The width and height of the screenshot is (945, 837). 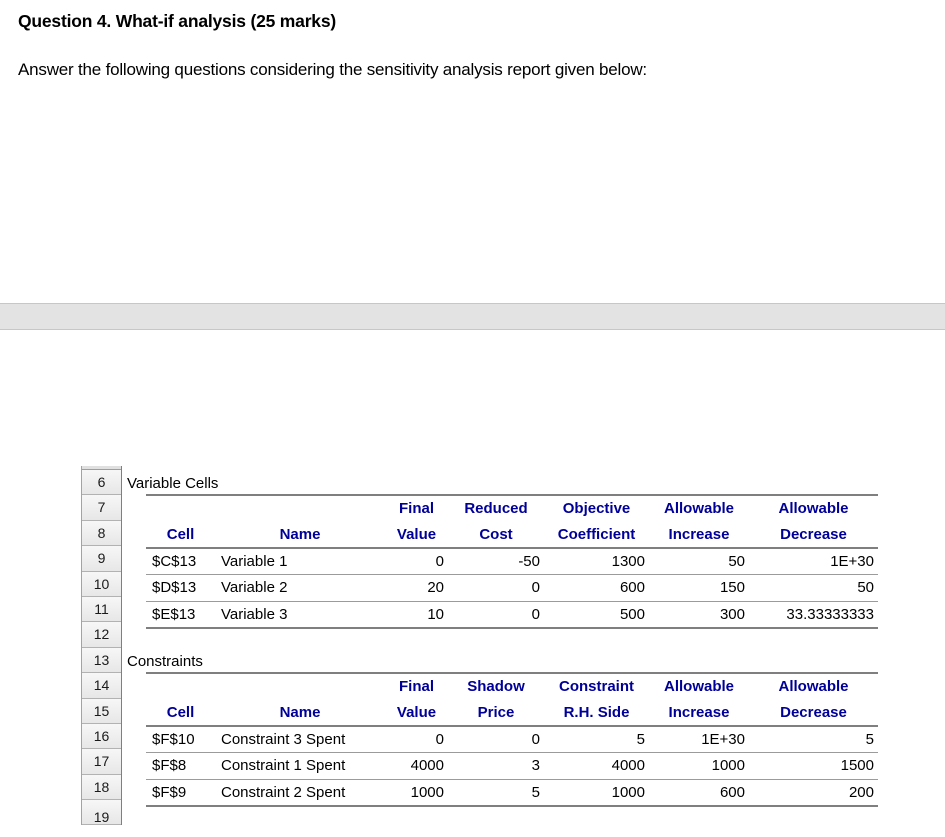 What do you see at coordinates (435, 614) in the screenshot?
I see `final-value: 10` at bounding box center [435, 614].